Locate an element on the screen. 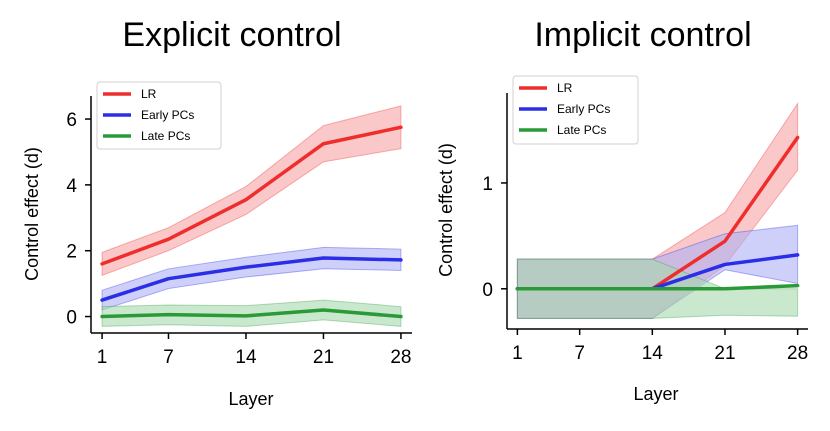  series-lines is located at coordinates (657, 213).